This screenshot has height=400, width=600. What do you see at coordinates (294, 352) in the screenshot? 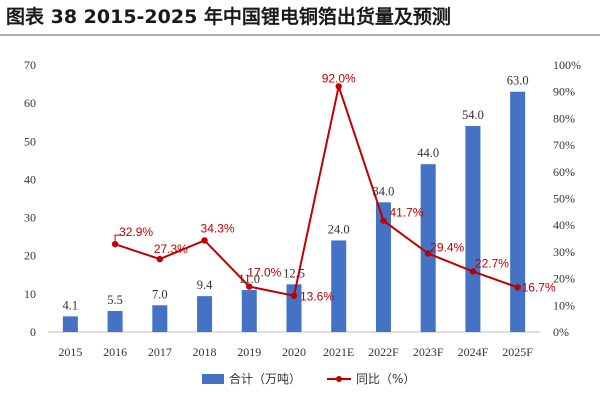
I see `x-tick-label: 2020` at bounding box center [294, 352].